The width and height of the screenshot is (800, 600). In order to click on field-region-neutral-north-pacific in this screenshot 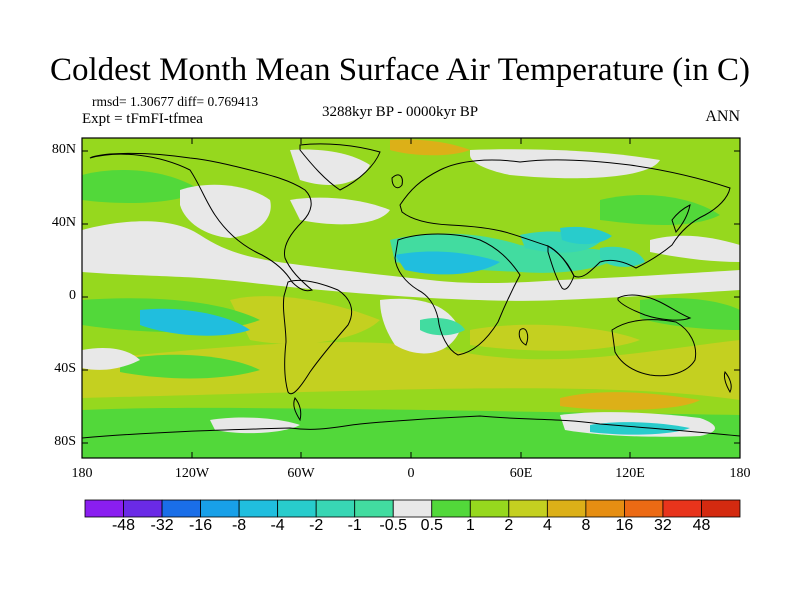, I will do `click(411, 261)`.